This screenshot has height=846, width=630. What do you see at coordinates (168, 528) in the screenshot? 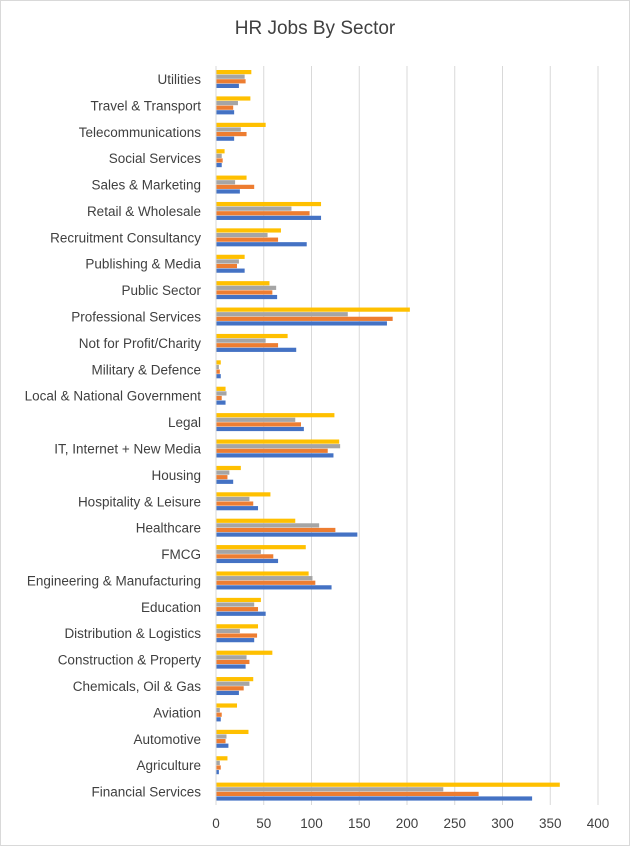
I see `category-label: Healthcare` at bounding box center [168, 528].